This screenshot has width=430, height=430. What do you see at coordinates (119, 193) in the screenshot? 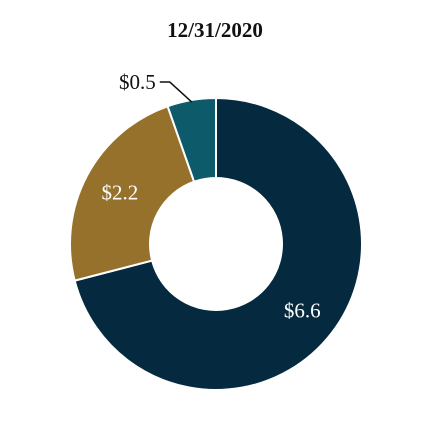
I see `slice-label-1: $2.2` at bounding box center [119, 193].